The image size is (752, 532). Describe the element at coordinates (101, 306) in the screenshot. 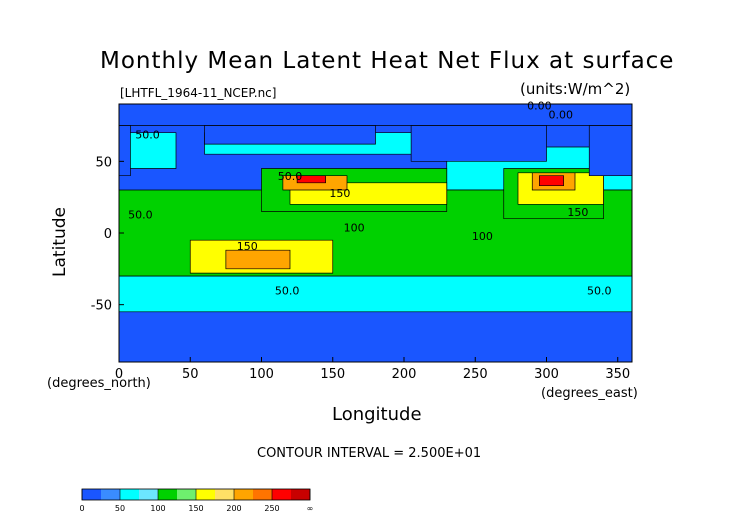

I see `y-tick-label: -50` at that location.